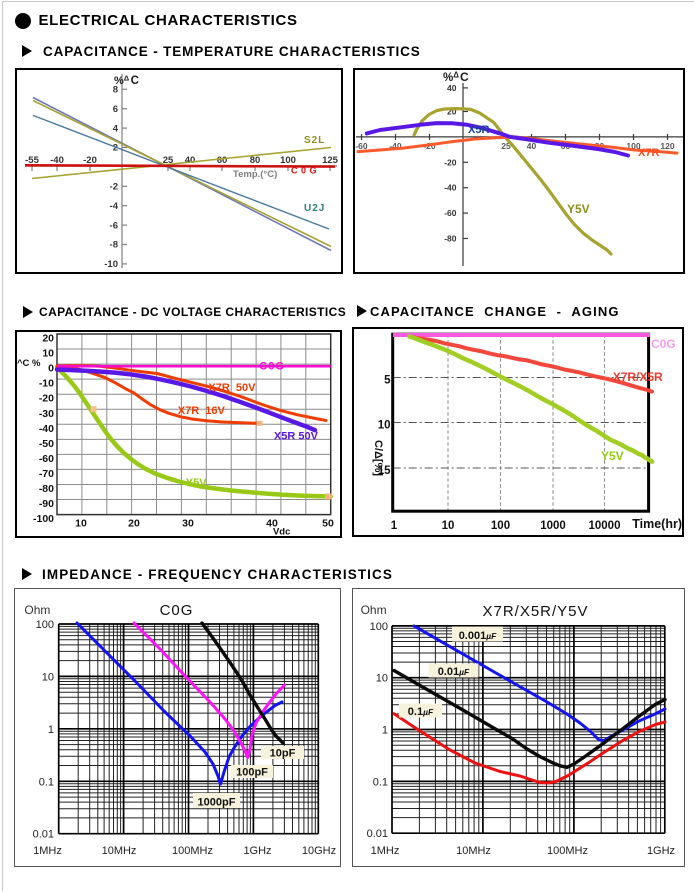  What do you see at coordinates (478, 130) in the screenshot?
I see `svg-text: X5R` at bounding box center [478, 130].